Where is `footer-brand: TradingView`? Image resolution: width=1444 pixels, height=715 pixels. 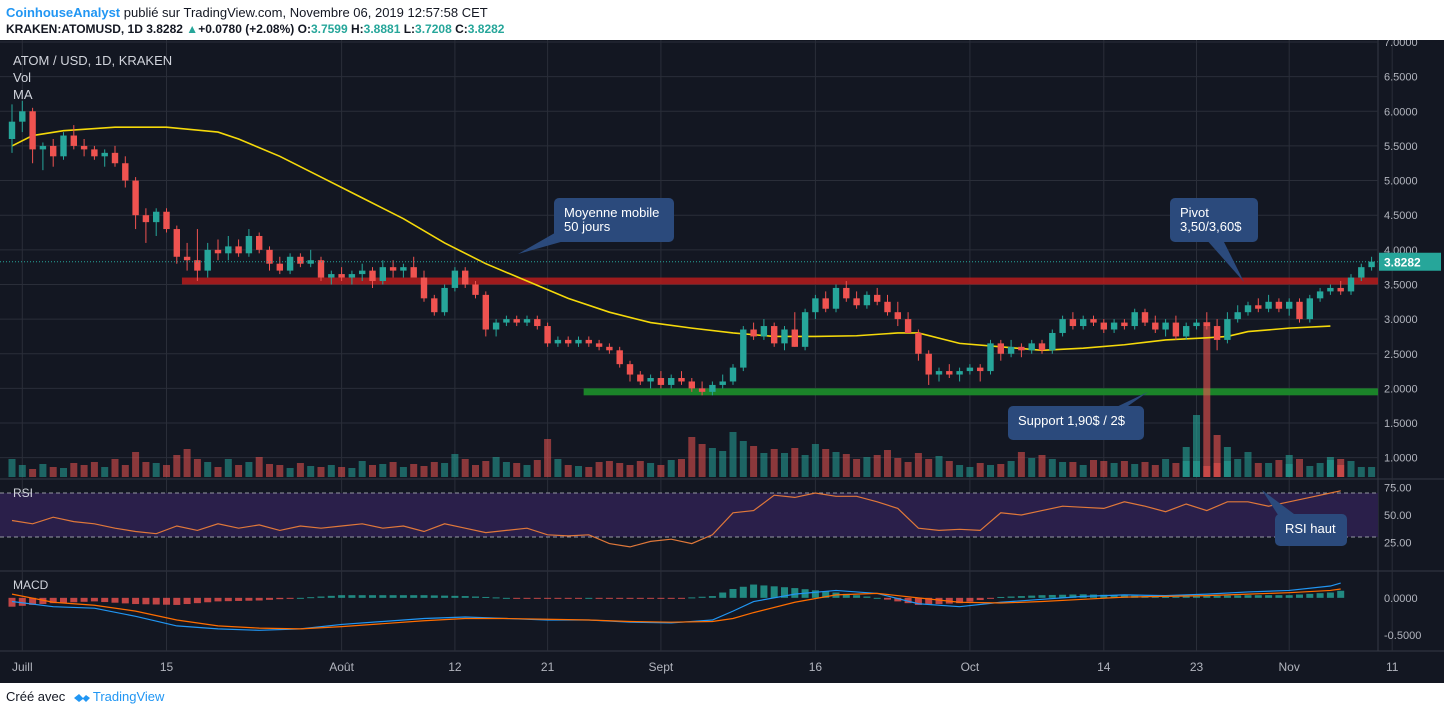 footer-brand: TradingView is located at coordinates (128, 696).